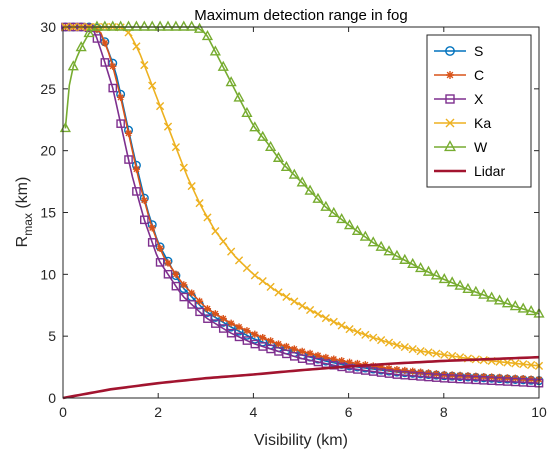 The image size is (550, 460). What do you see at coordinates (48, 89) in the screenshot?
I see `y-tick-label: 25` at bounding box center [48, 89].